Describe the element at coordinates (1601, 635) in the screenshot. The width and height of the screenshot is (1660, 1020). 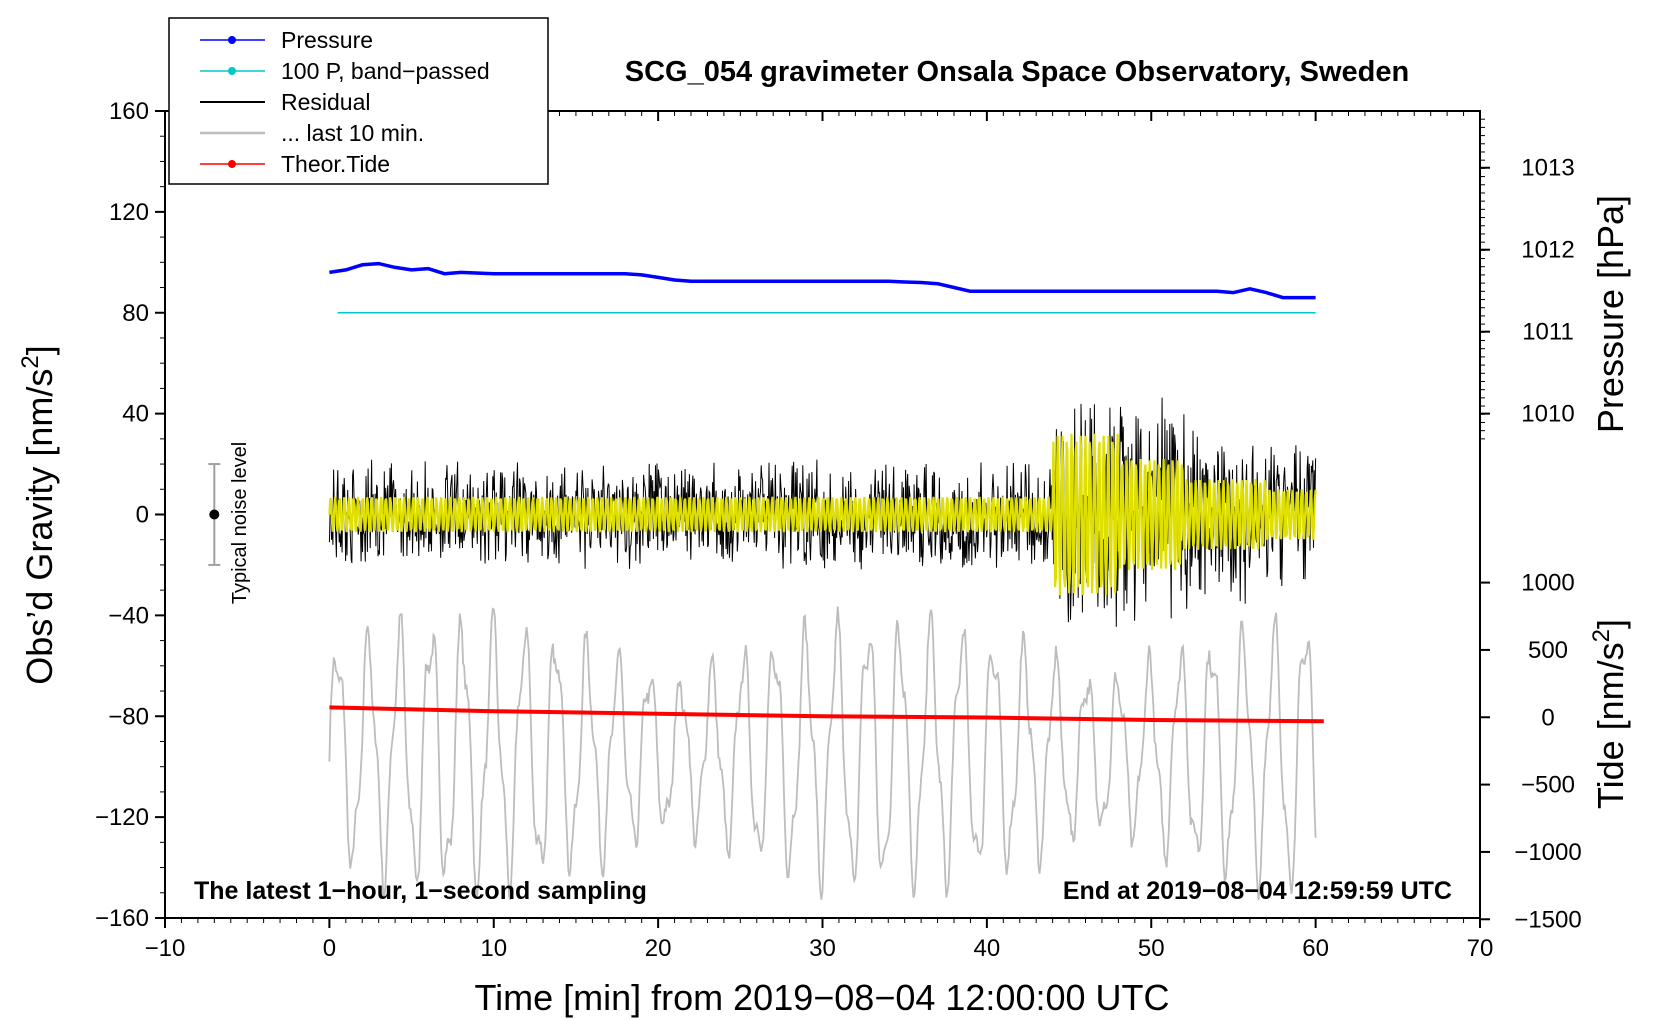
I see `y-axis-tide-title-sup: 2` at that location.